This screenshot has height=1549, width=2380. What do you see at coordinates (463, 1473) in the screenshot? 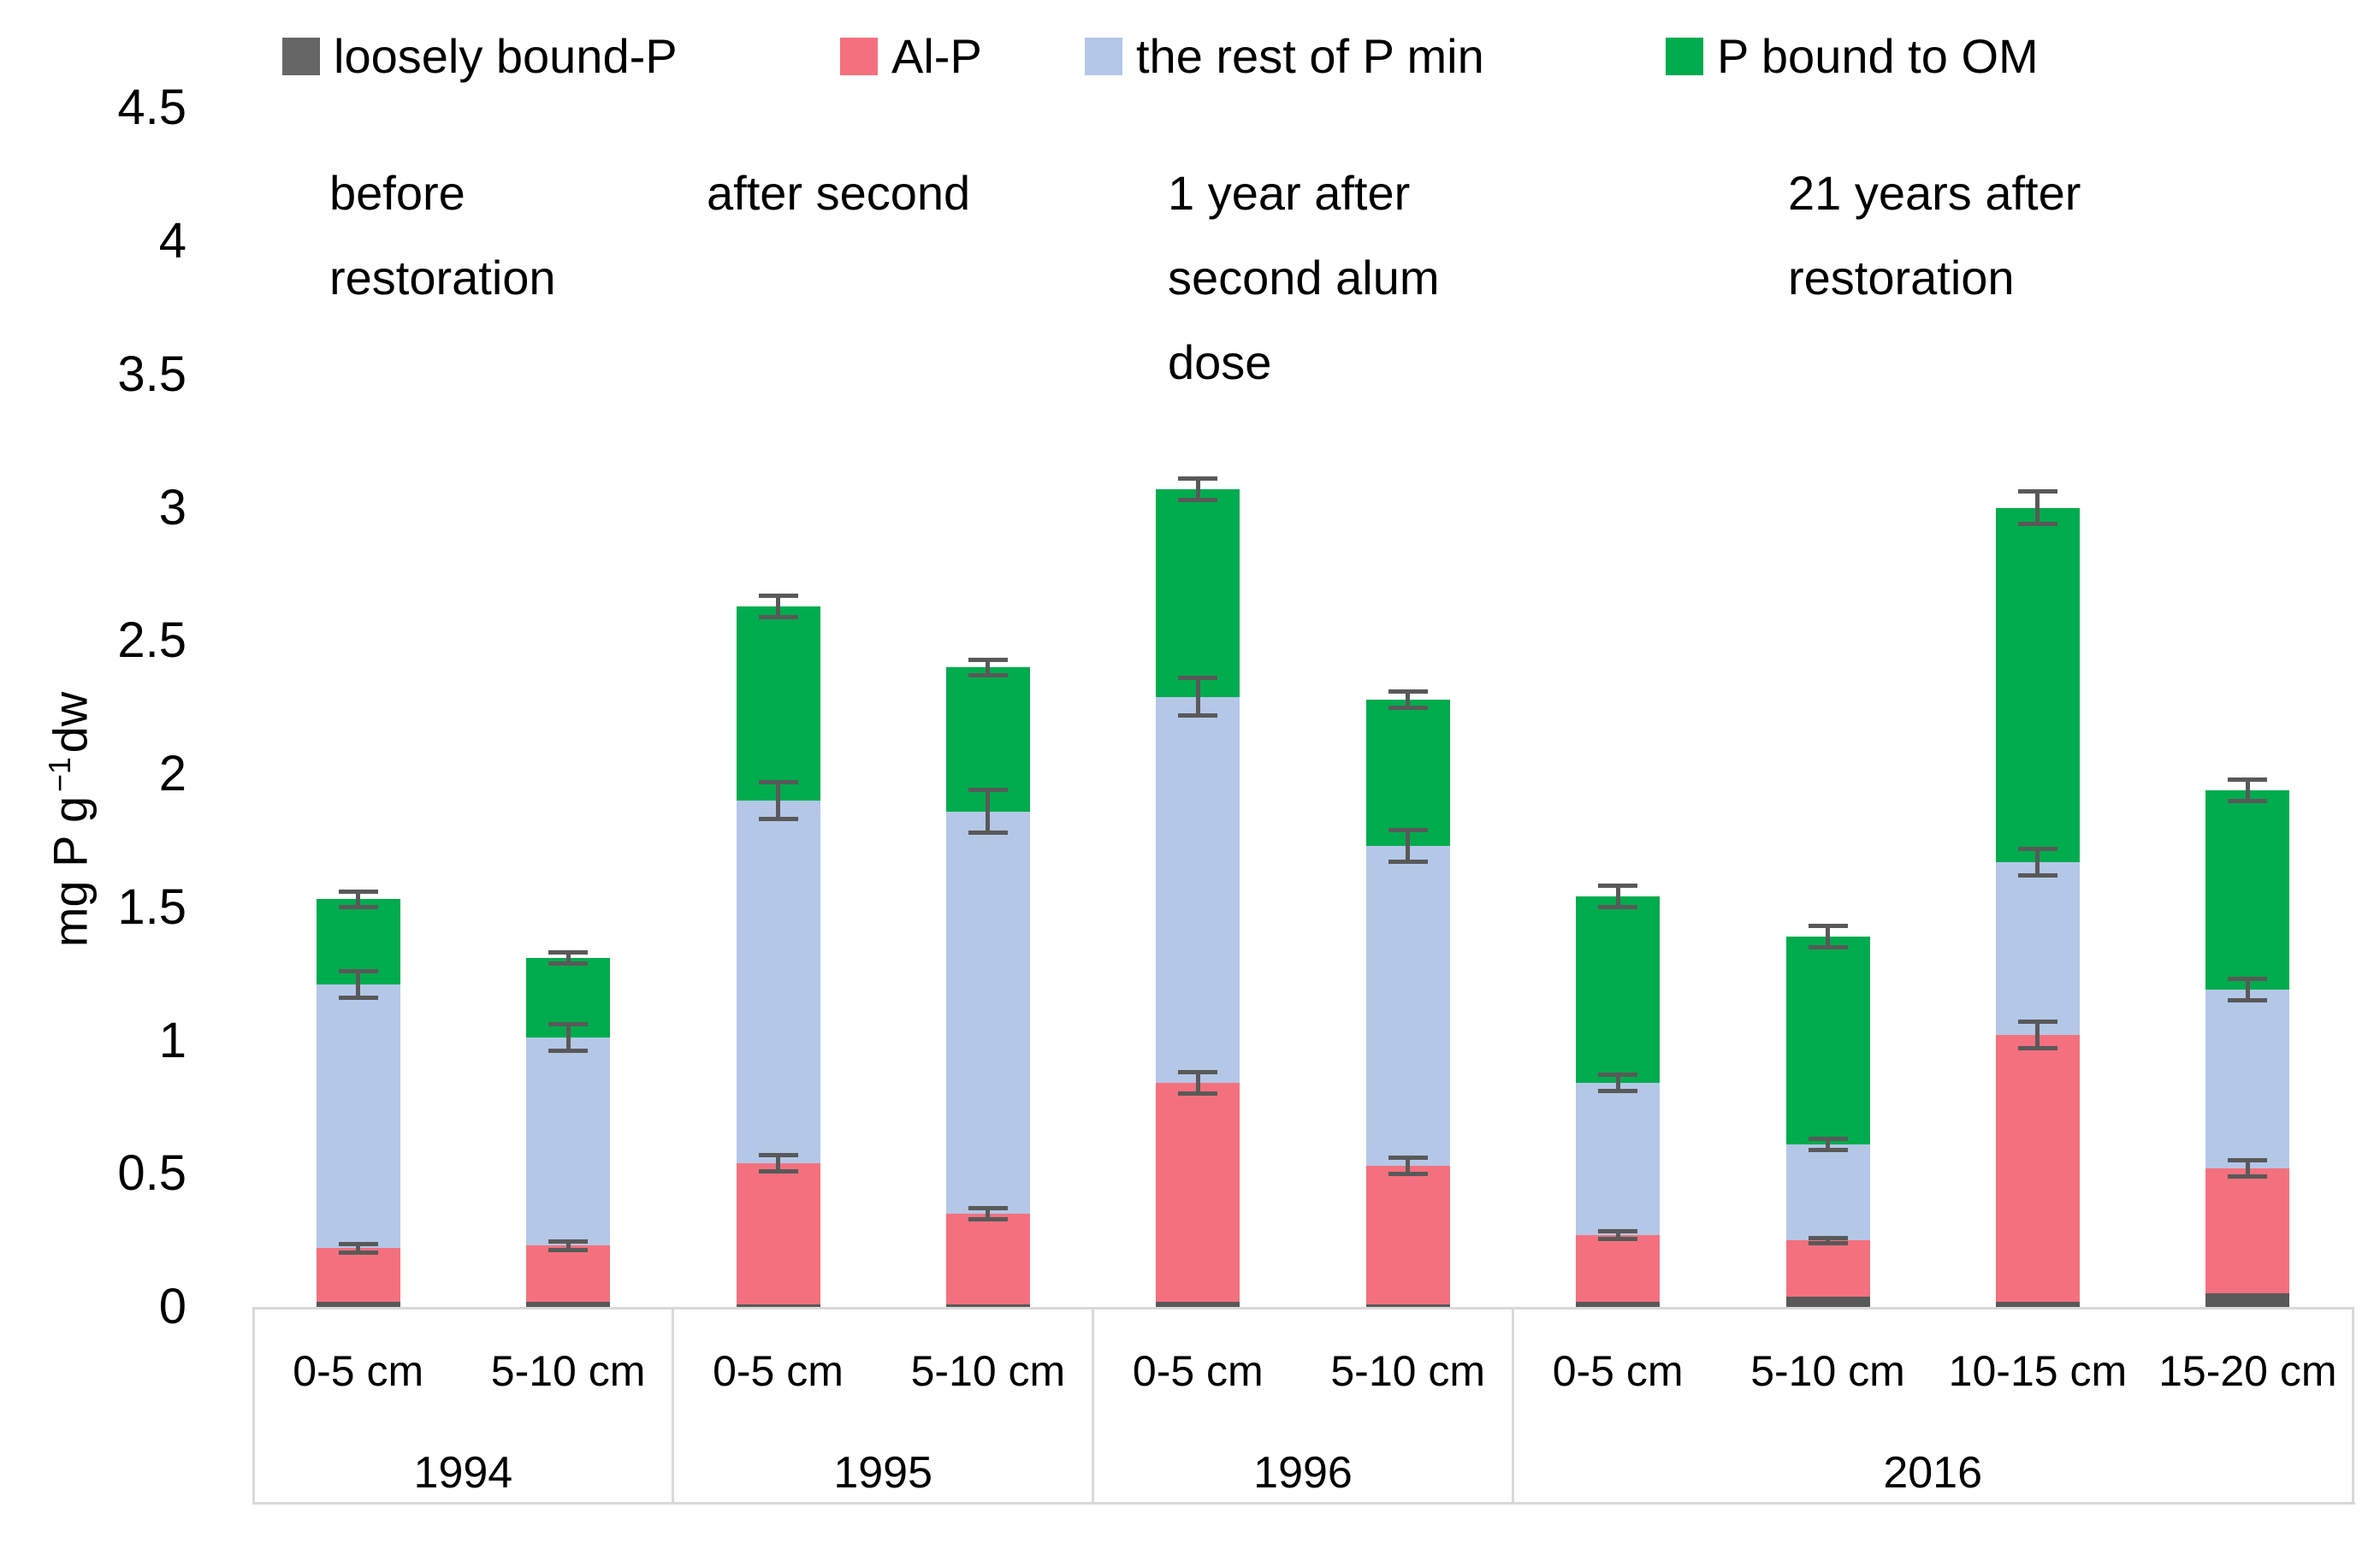
I see `x-year-label: 1994` at bounding box center [463, 1473].